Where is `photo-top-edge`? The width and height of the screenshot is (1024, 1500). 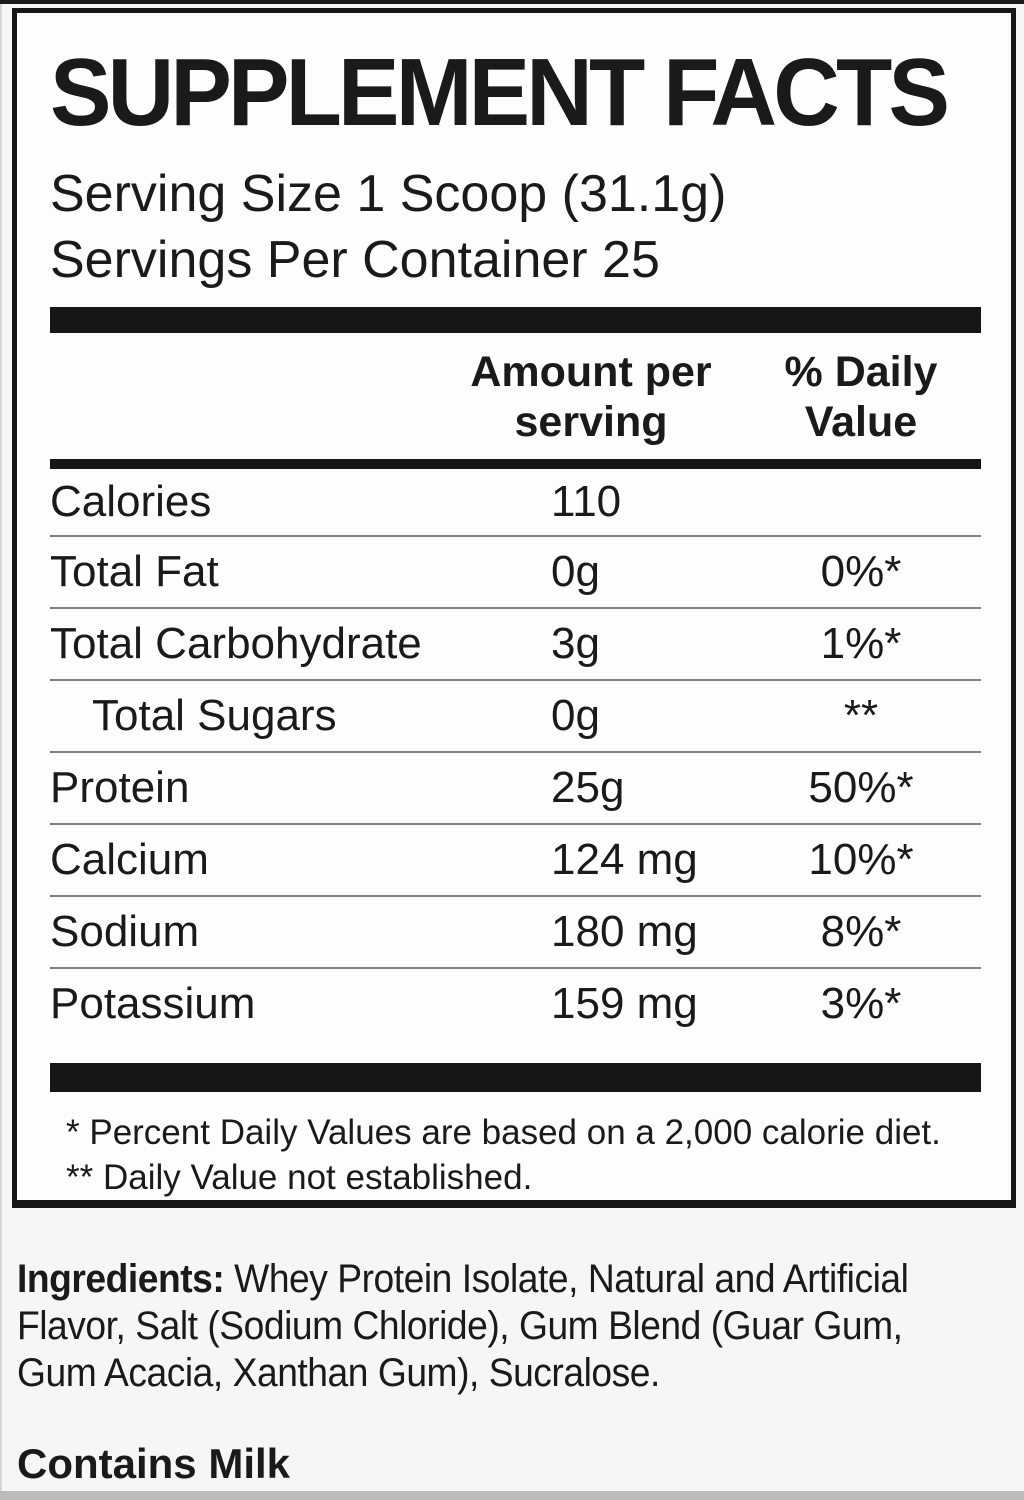 photo-top-edge is located at coordinates (512, 2).